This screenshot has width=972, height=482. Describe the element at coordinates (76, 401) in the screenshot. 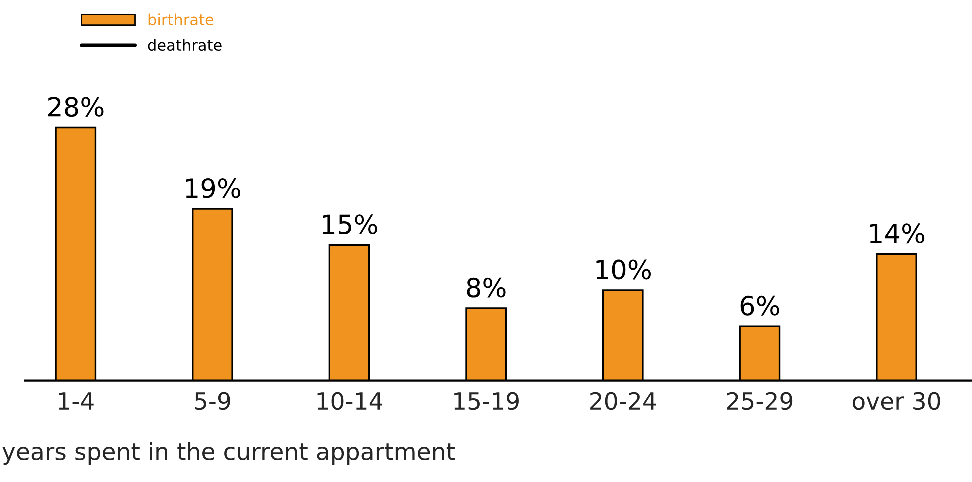

I see `x-tick-label: 1-4` at that location.